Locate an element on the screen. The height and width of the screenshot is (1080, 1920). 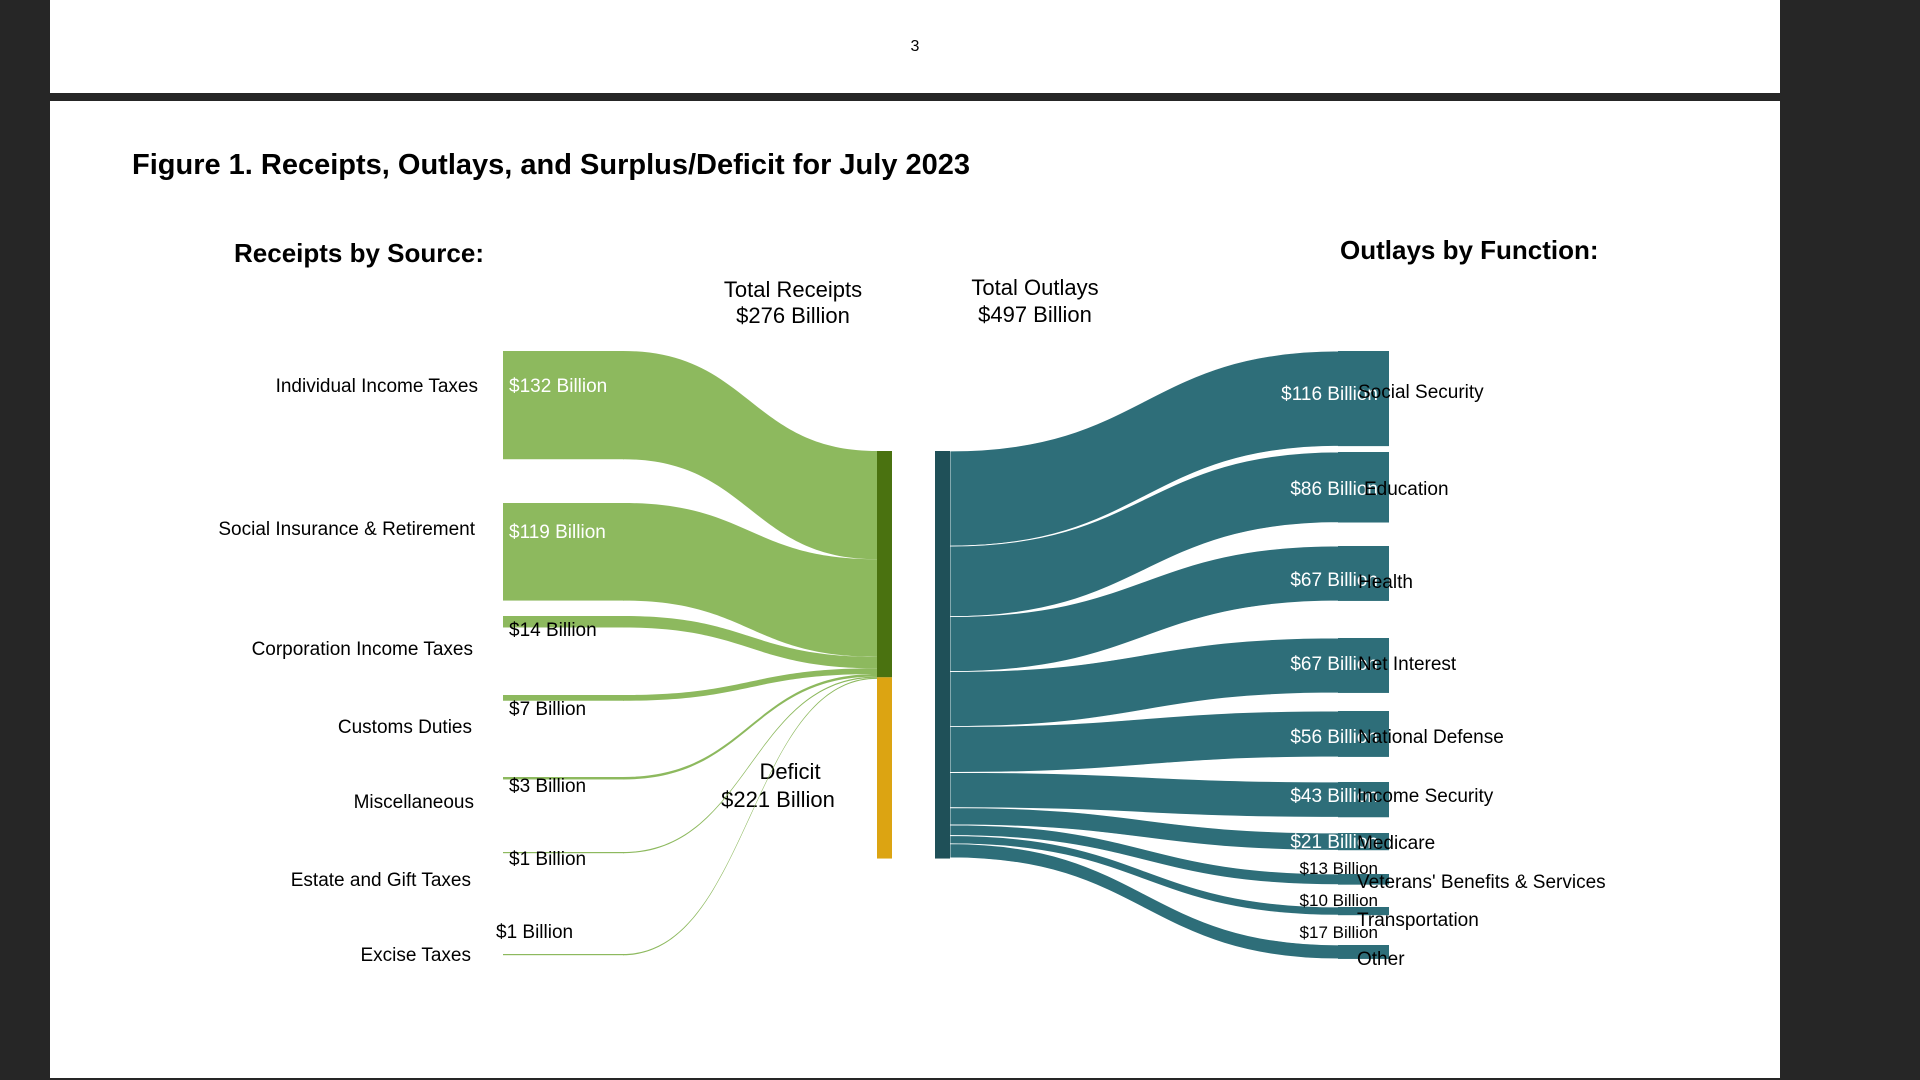
receipt-value-excise-taxes: $1 Billion is located at coordinates (534, 932).